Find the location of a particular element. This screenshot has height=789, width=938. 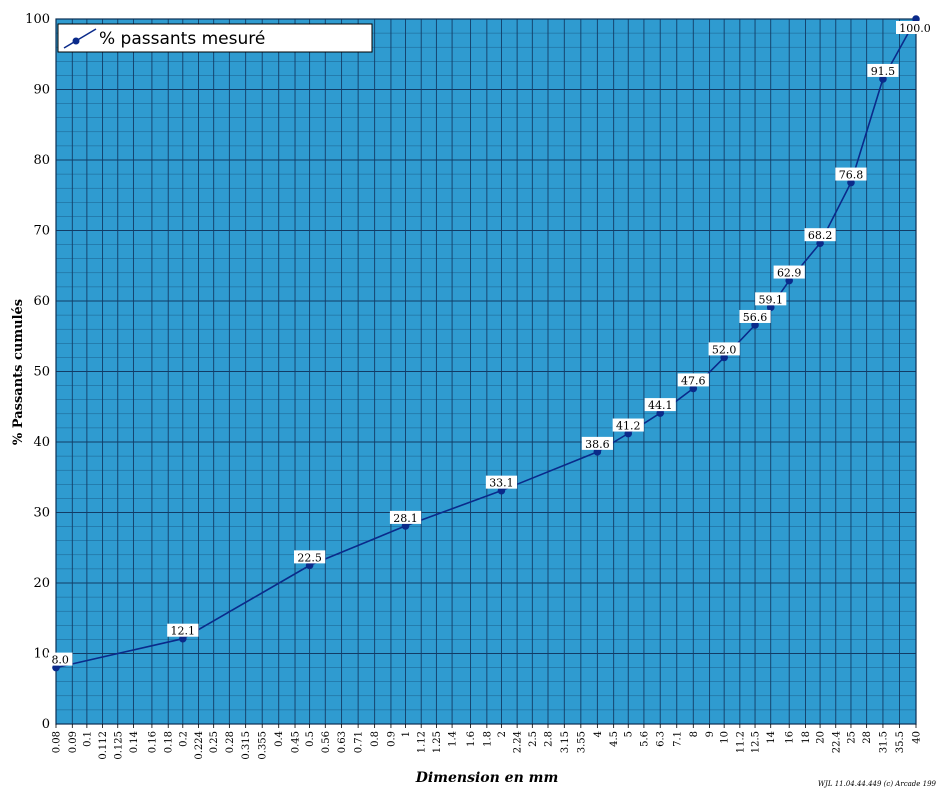

footer-credit: WJL 11.04.44.449 (c) Arcade 199 is located at coordinates (877, 784).